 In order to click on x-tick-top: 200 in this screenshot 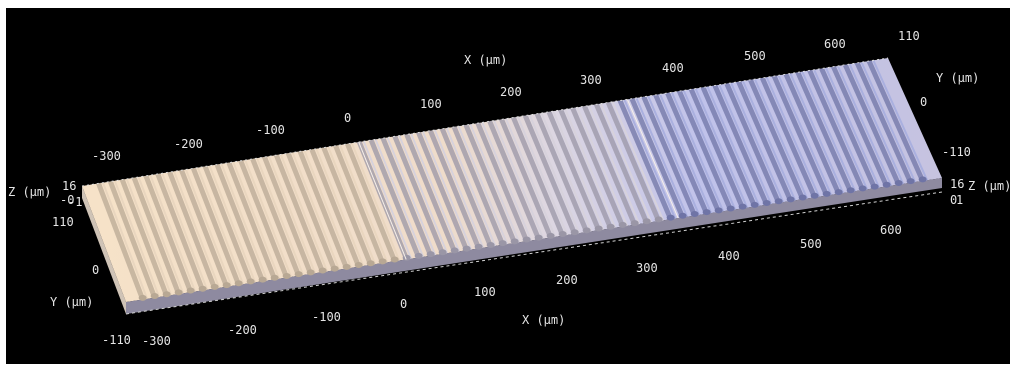, I will do `click(511, 92)`.